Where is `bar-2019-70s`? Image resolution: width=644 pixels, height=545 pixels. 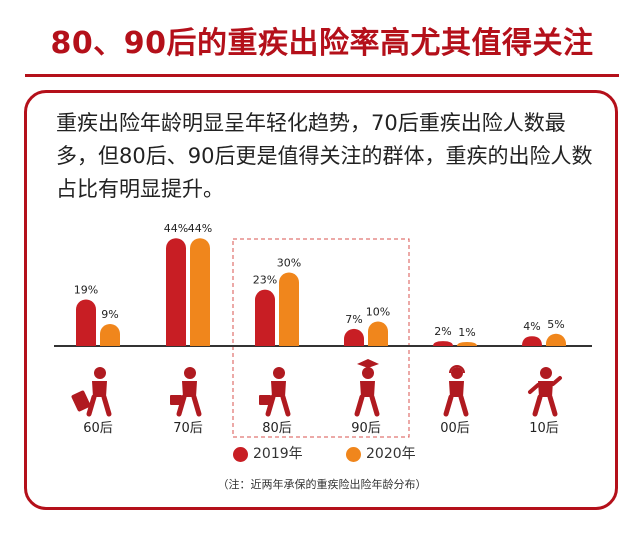
bar-2019-70s is located at coordinates (176, 292).